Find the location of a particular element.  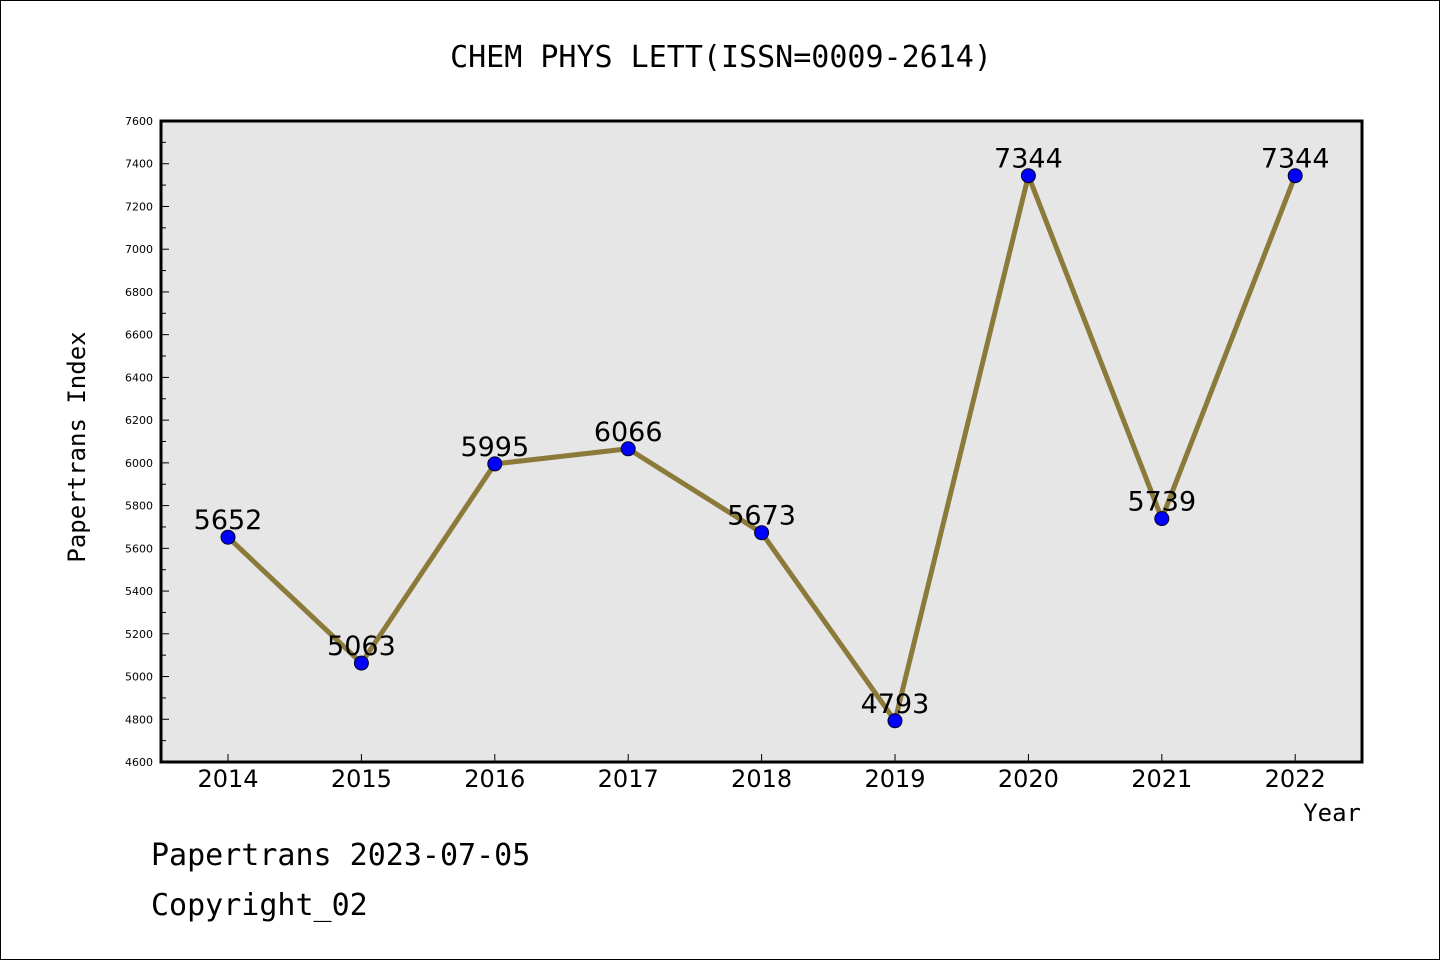

data-label: 6066 is located at coordinates (628, 432).